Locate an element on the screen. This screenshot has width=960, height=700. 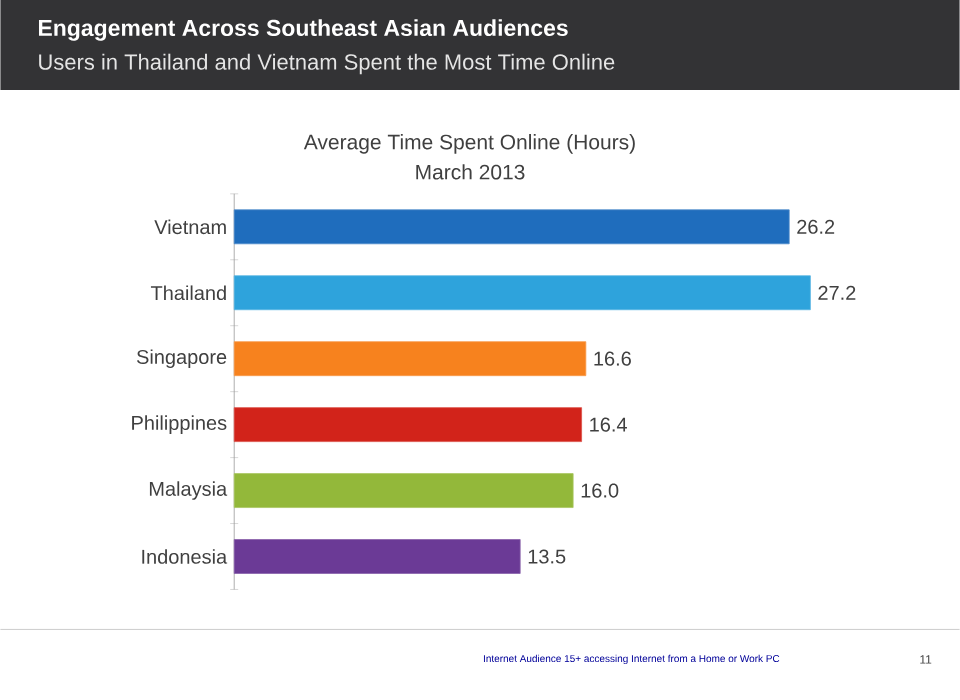
y-tick-label: Vietnam is located at coordinates (190, 227).